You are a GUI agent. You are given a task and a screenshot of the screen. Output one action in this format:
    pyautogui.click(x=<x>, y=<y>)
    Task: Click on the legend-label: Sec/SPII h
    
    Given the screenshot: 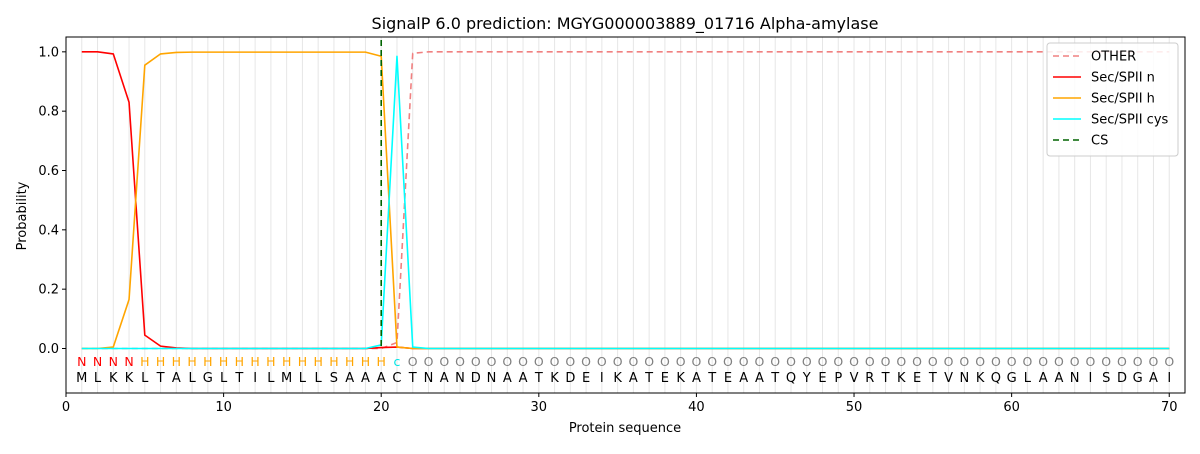 What is the action you would take?
    pyautogui.click(x=1123, y=99)
    